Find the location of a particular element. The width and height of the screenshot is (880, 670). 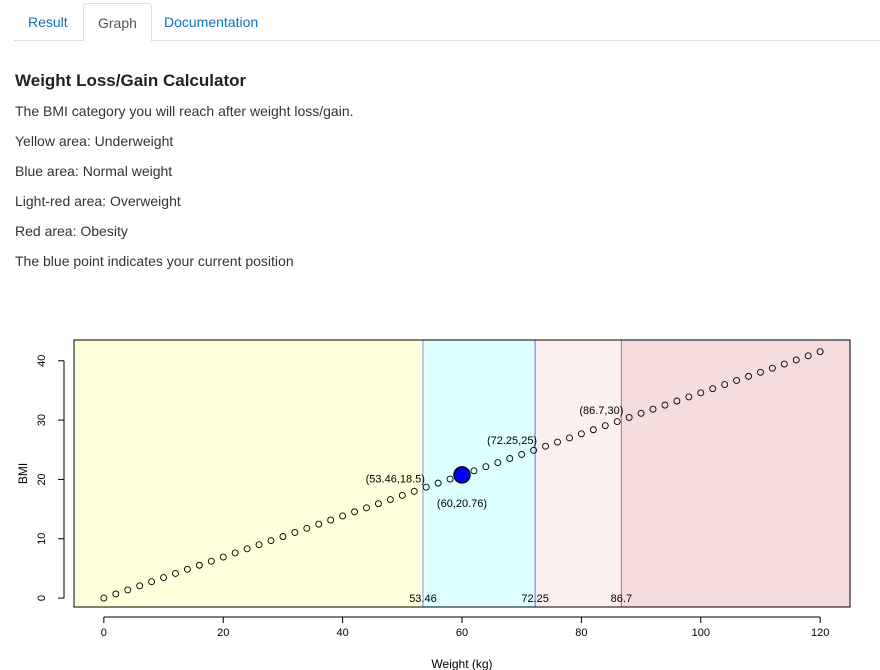

boundary-label: 72.25 is located at coordinates (535, 599).